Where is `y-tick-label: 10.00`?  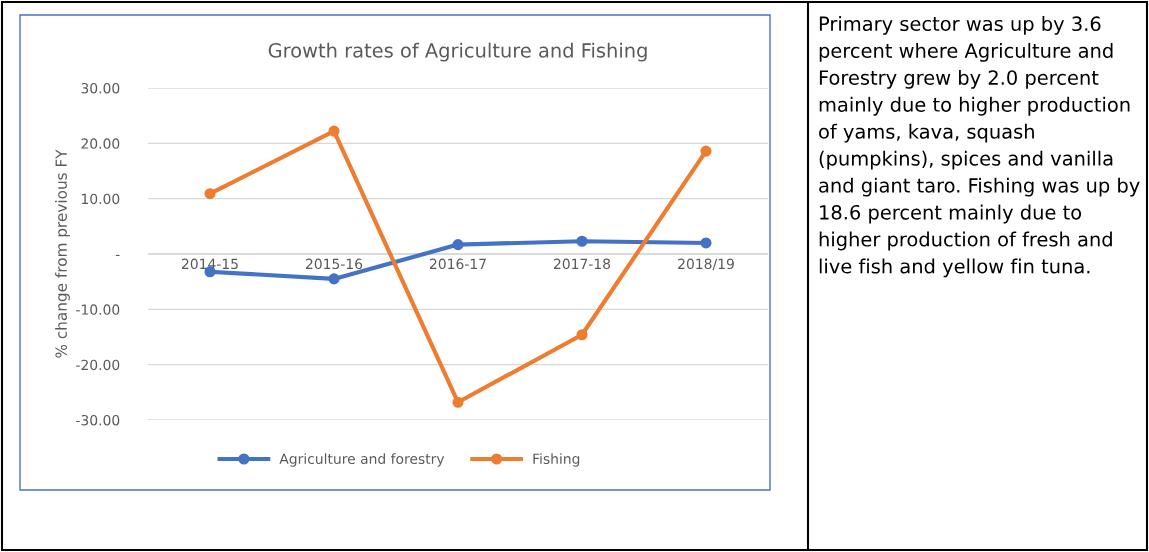
y-tick-label: 10.00 is located at coordinates (100, 199).